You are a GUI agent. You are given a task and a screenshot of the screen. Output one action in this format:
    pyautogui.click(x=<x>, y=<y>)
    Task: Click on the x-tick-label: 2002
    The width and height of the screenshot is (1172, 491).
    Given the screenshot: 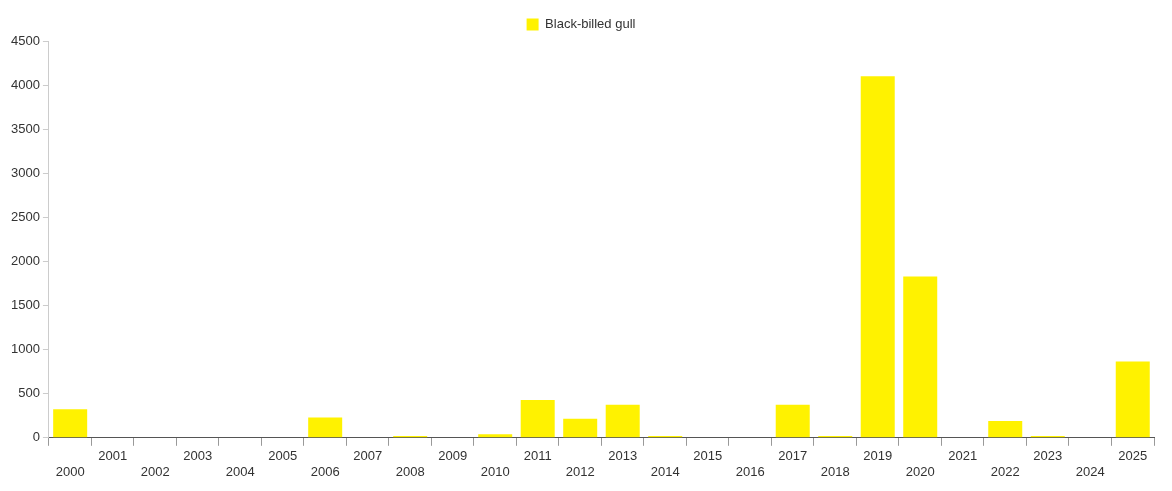 What is the action you would take?
    pyautogui.click(x=155, y=471)
    